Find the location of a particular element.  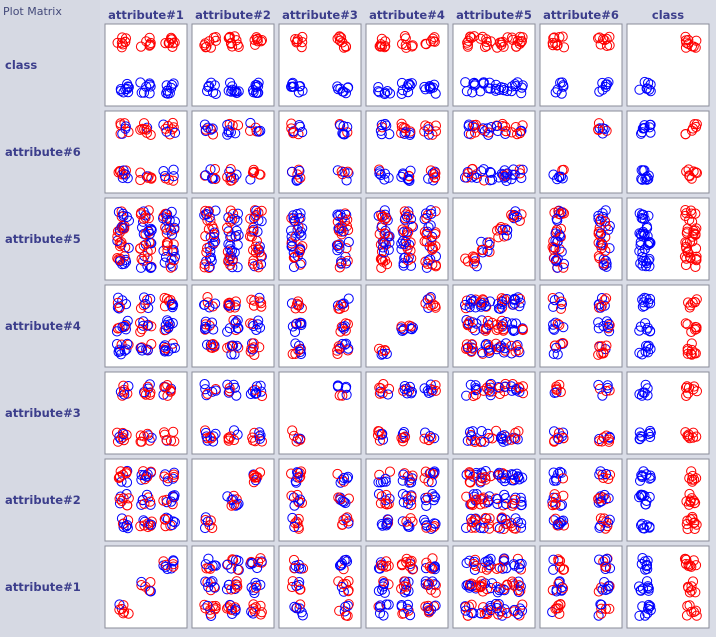

cell-attribute4-vs-attribute3 is located at coordinates (320, 326).